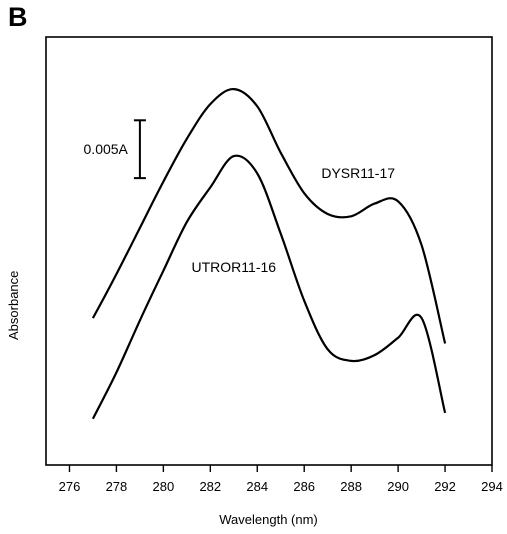 The height and width of the screenshot is (534, 507). Describe the element at coordinates (281, 479) in the screenshot. I see `x-axis-ticks: 276 278 280 282 284 286 288 290 292 294` at that location.